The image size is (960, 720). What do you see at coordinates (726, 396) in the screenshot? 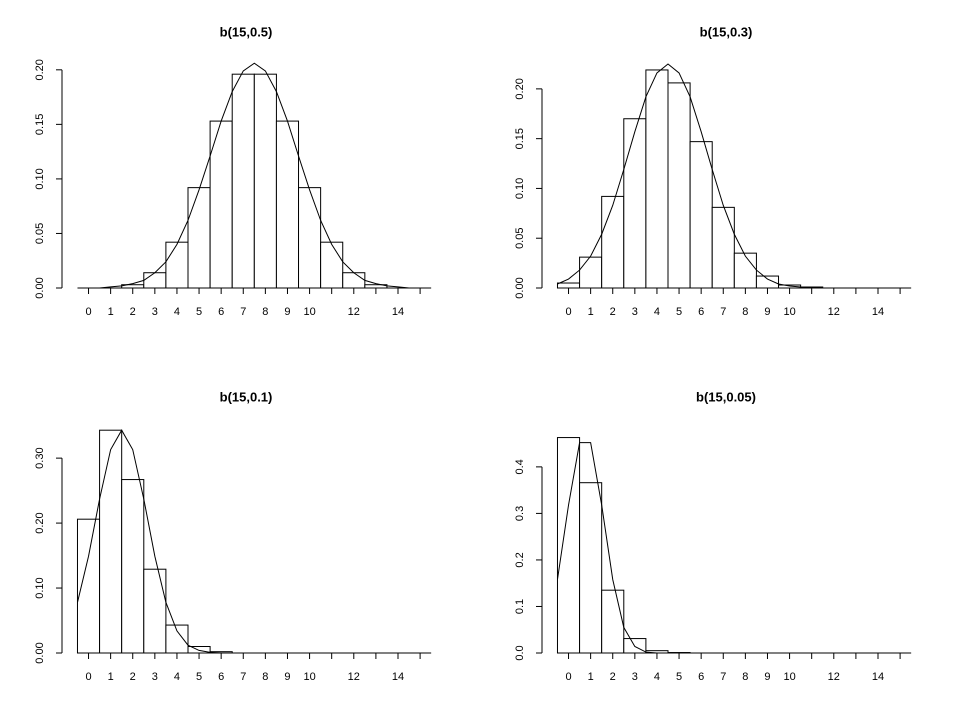
I see `chart-title: b(15,0.05)` at bounding box center [726, 396].